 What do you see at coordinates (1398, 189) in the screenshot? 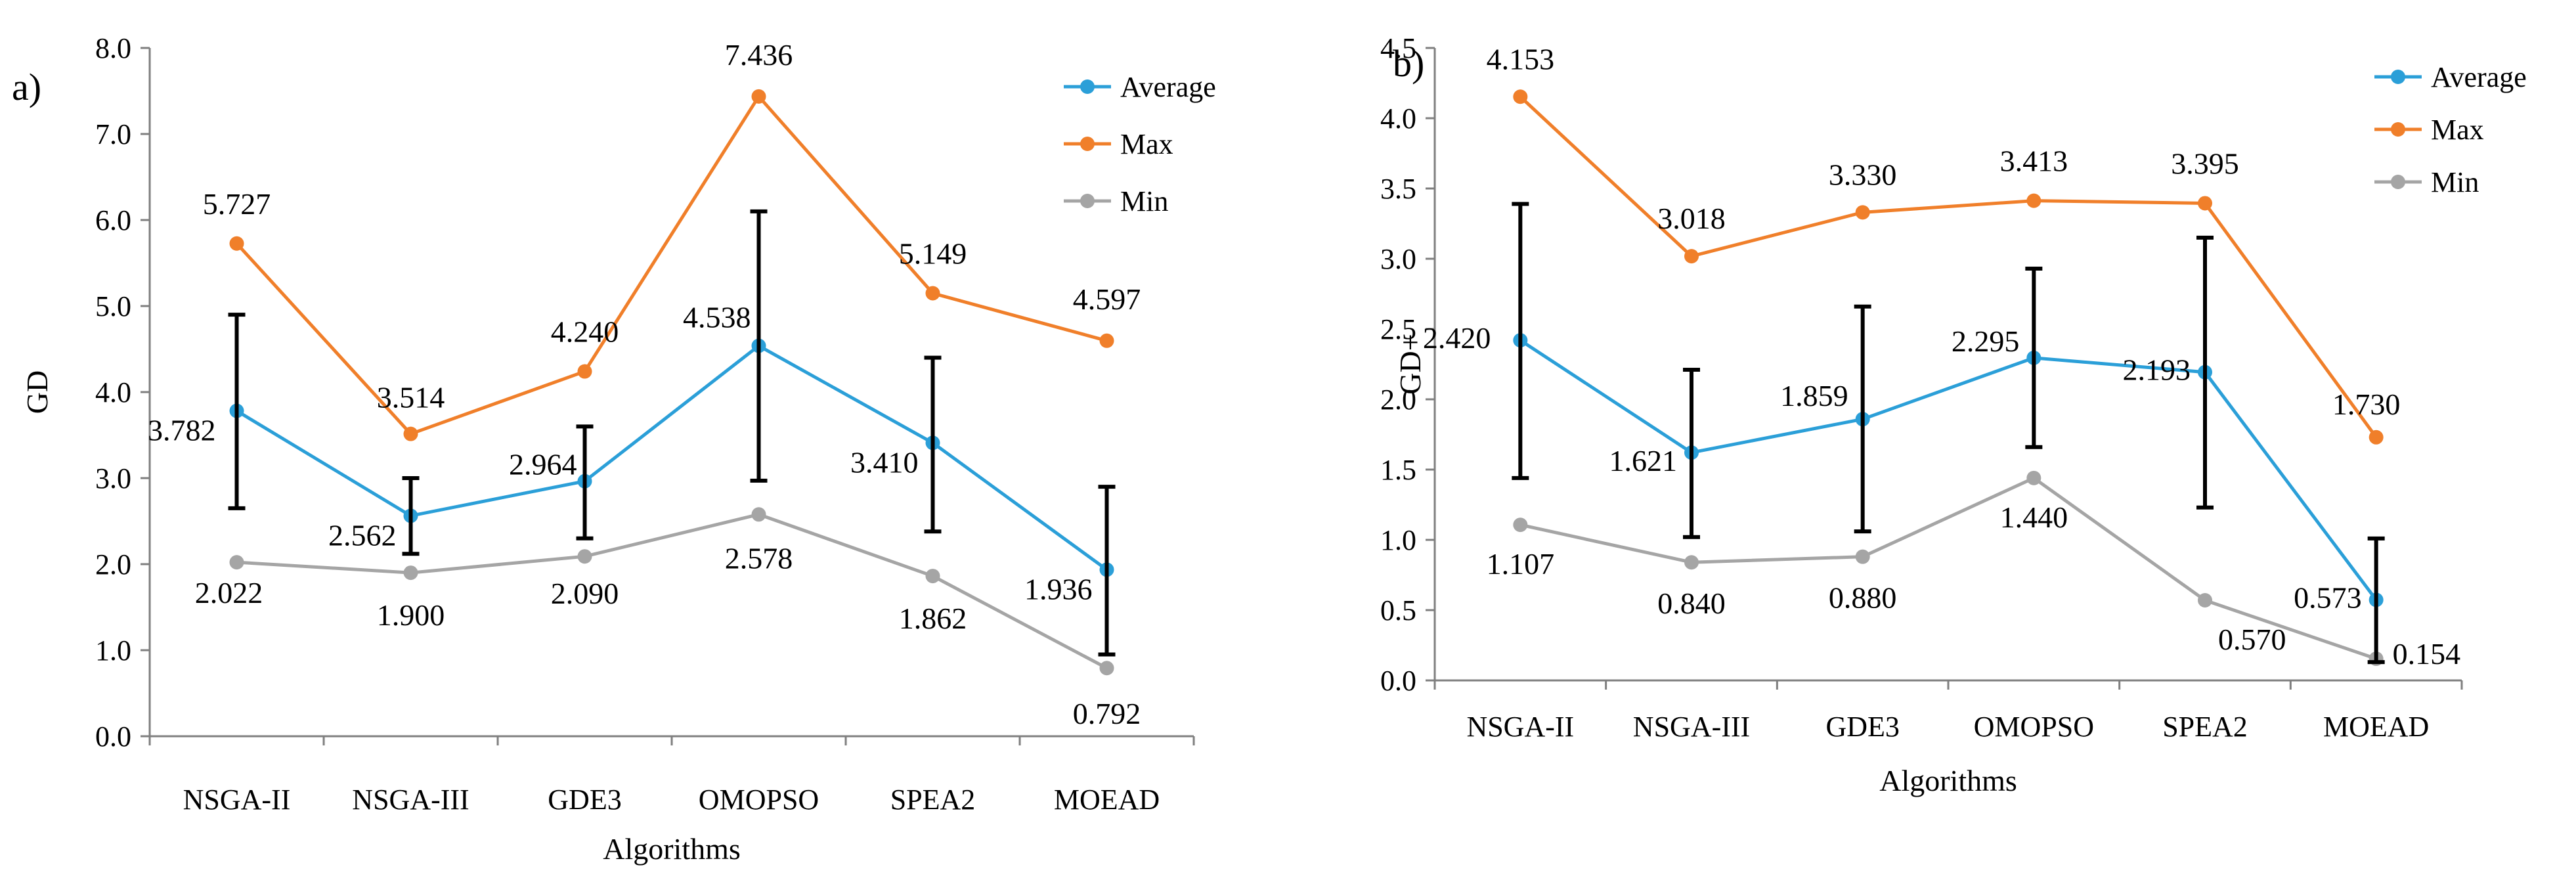
I see `chart-b-ytick-label: 3.5` at bounding box center [1398, 189].